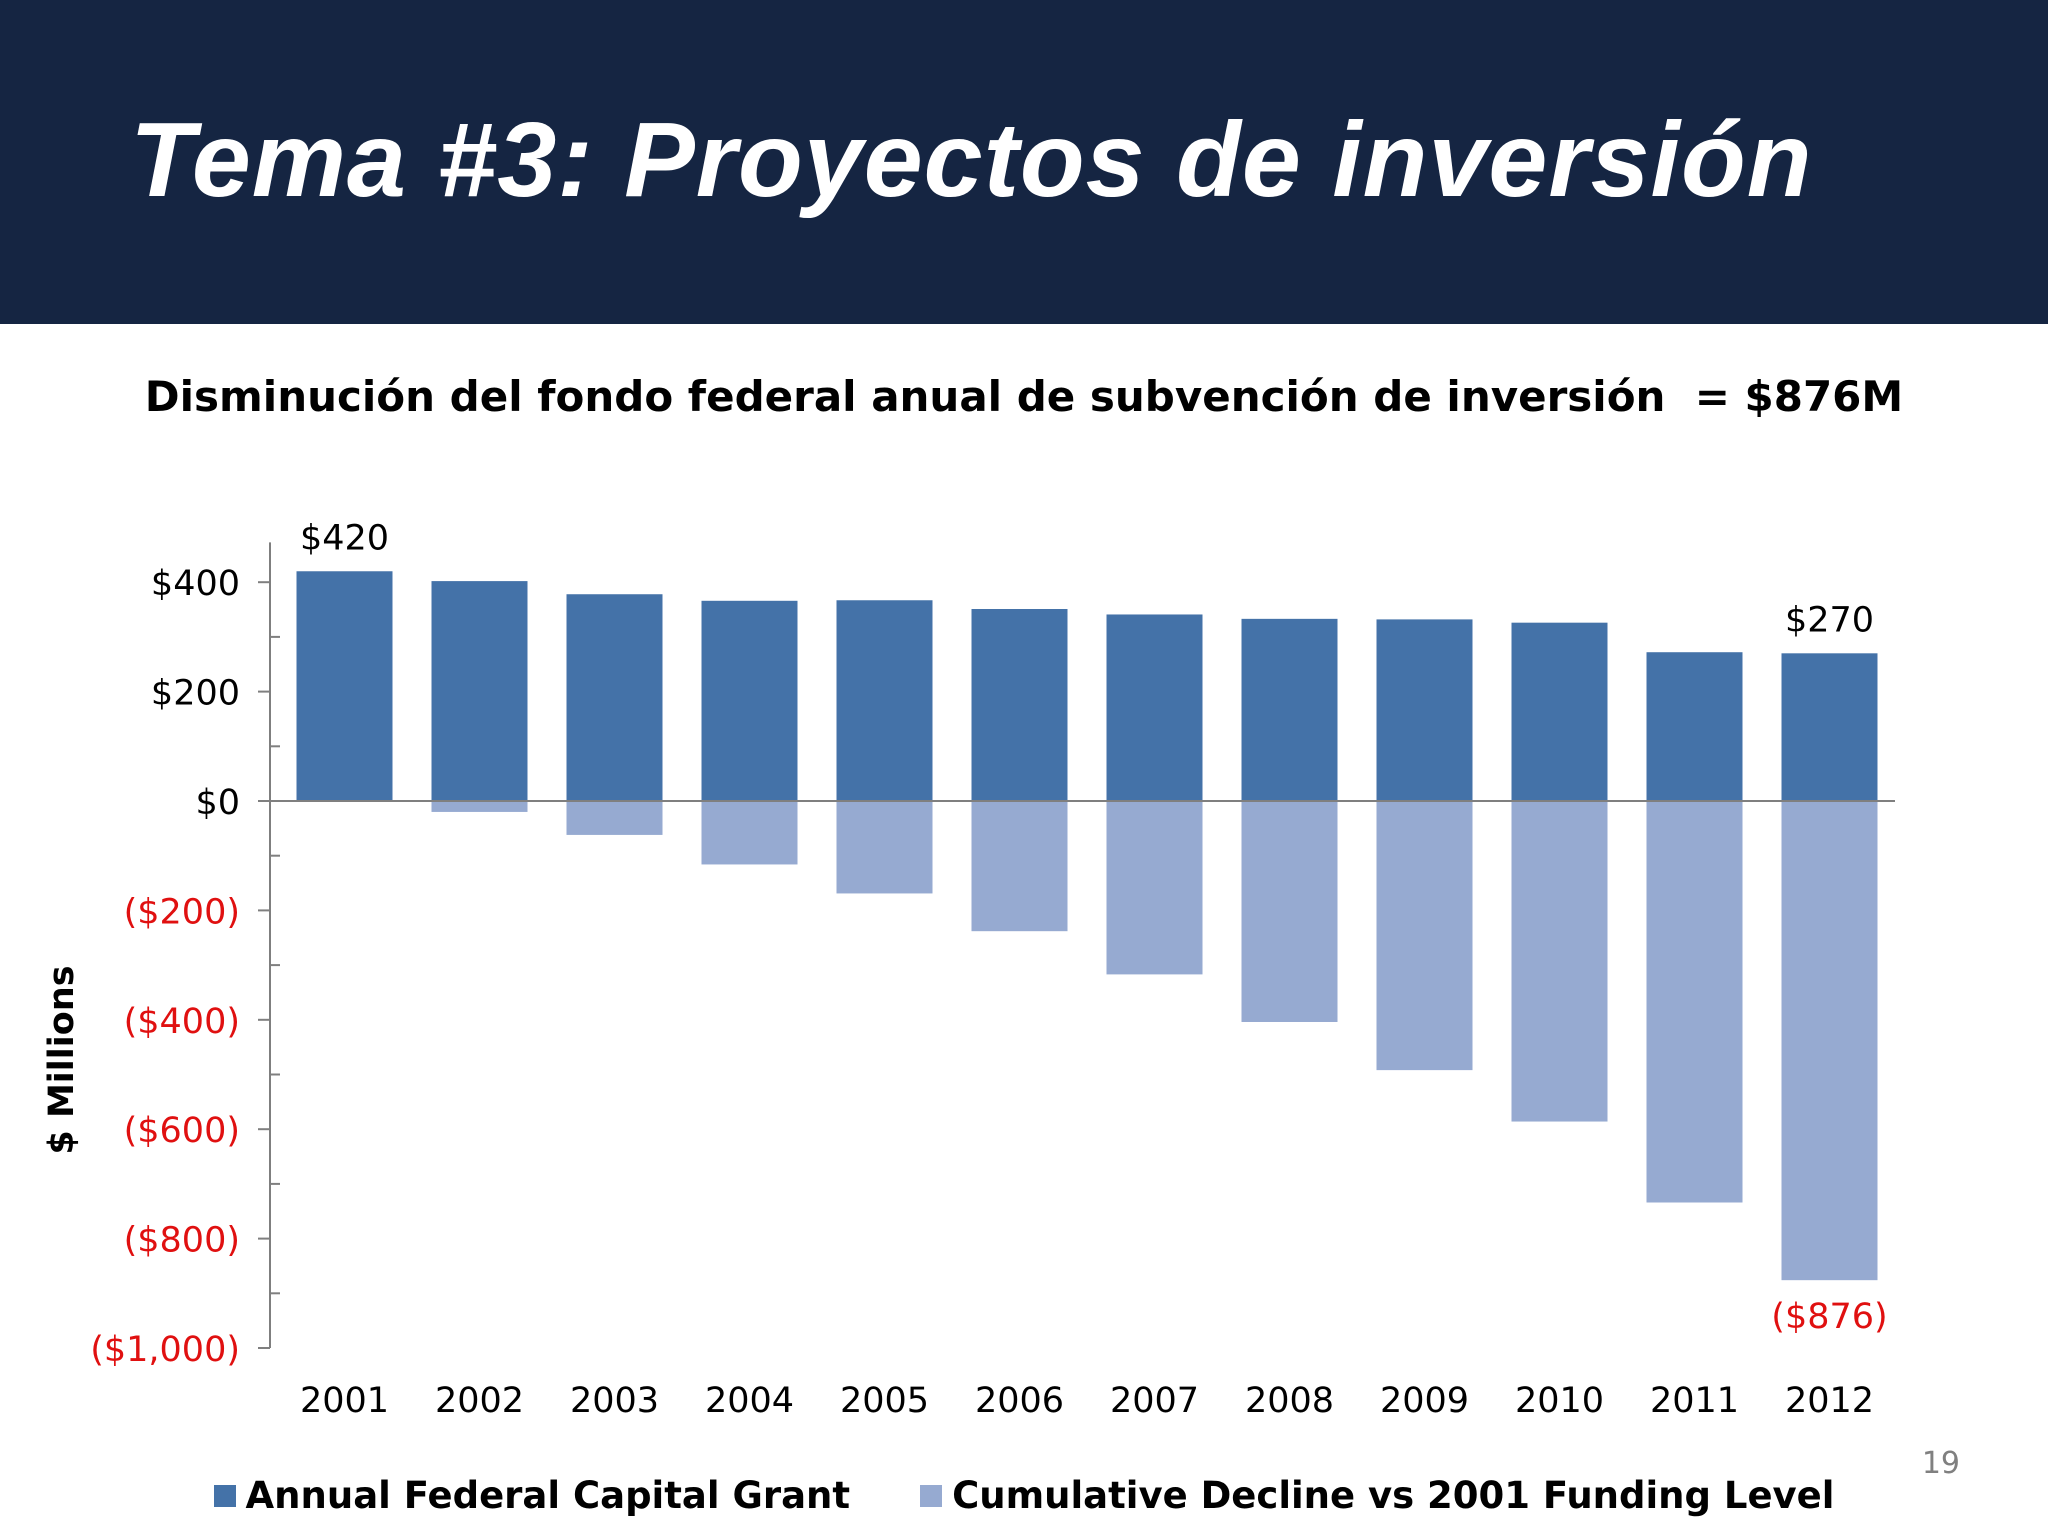 This screenshot has height=1536, width=2048. Describe the element at coordinates (1559, 961) in the screenshot. I see `decline-bar-2010` at that location.